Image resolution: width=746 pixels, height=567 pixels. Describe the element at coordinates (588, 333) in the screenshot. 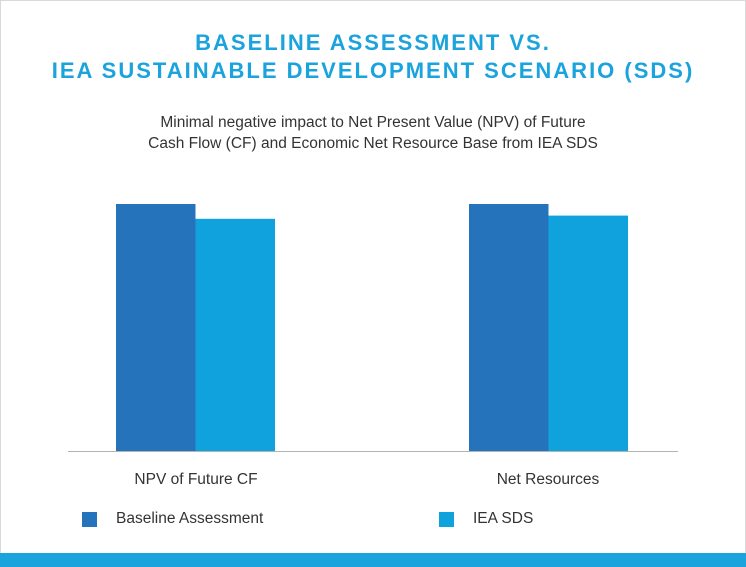

I see `bar-iea-sds-net-resources` at that location.